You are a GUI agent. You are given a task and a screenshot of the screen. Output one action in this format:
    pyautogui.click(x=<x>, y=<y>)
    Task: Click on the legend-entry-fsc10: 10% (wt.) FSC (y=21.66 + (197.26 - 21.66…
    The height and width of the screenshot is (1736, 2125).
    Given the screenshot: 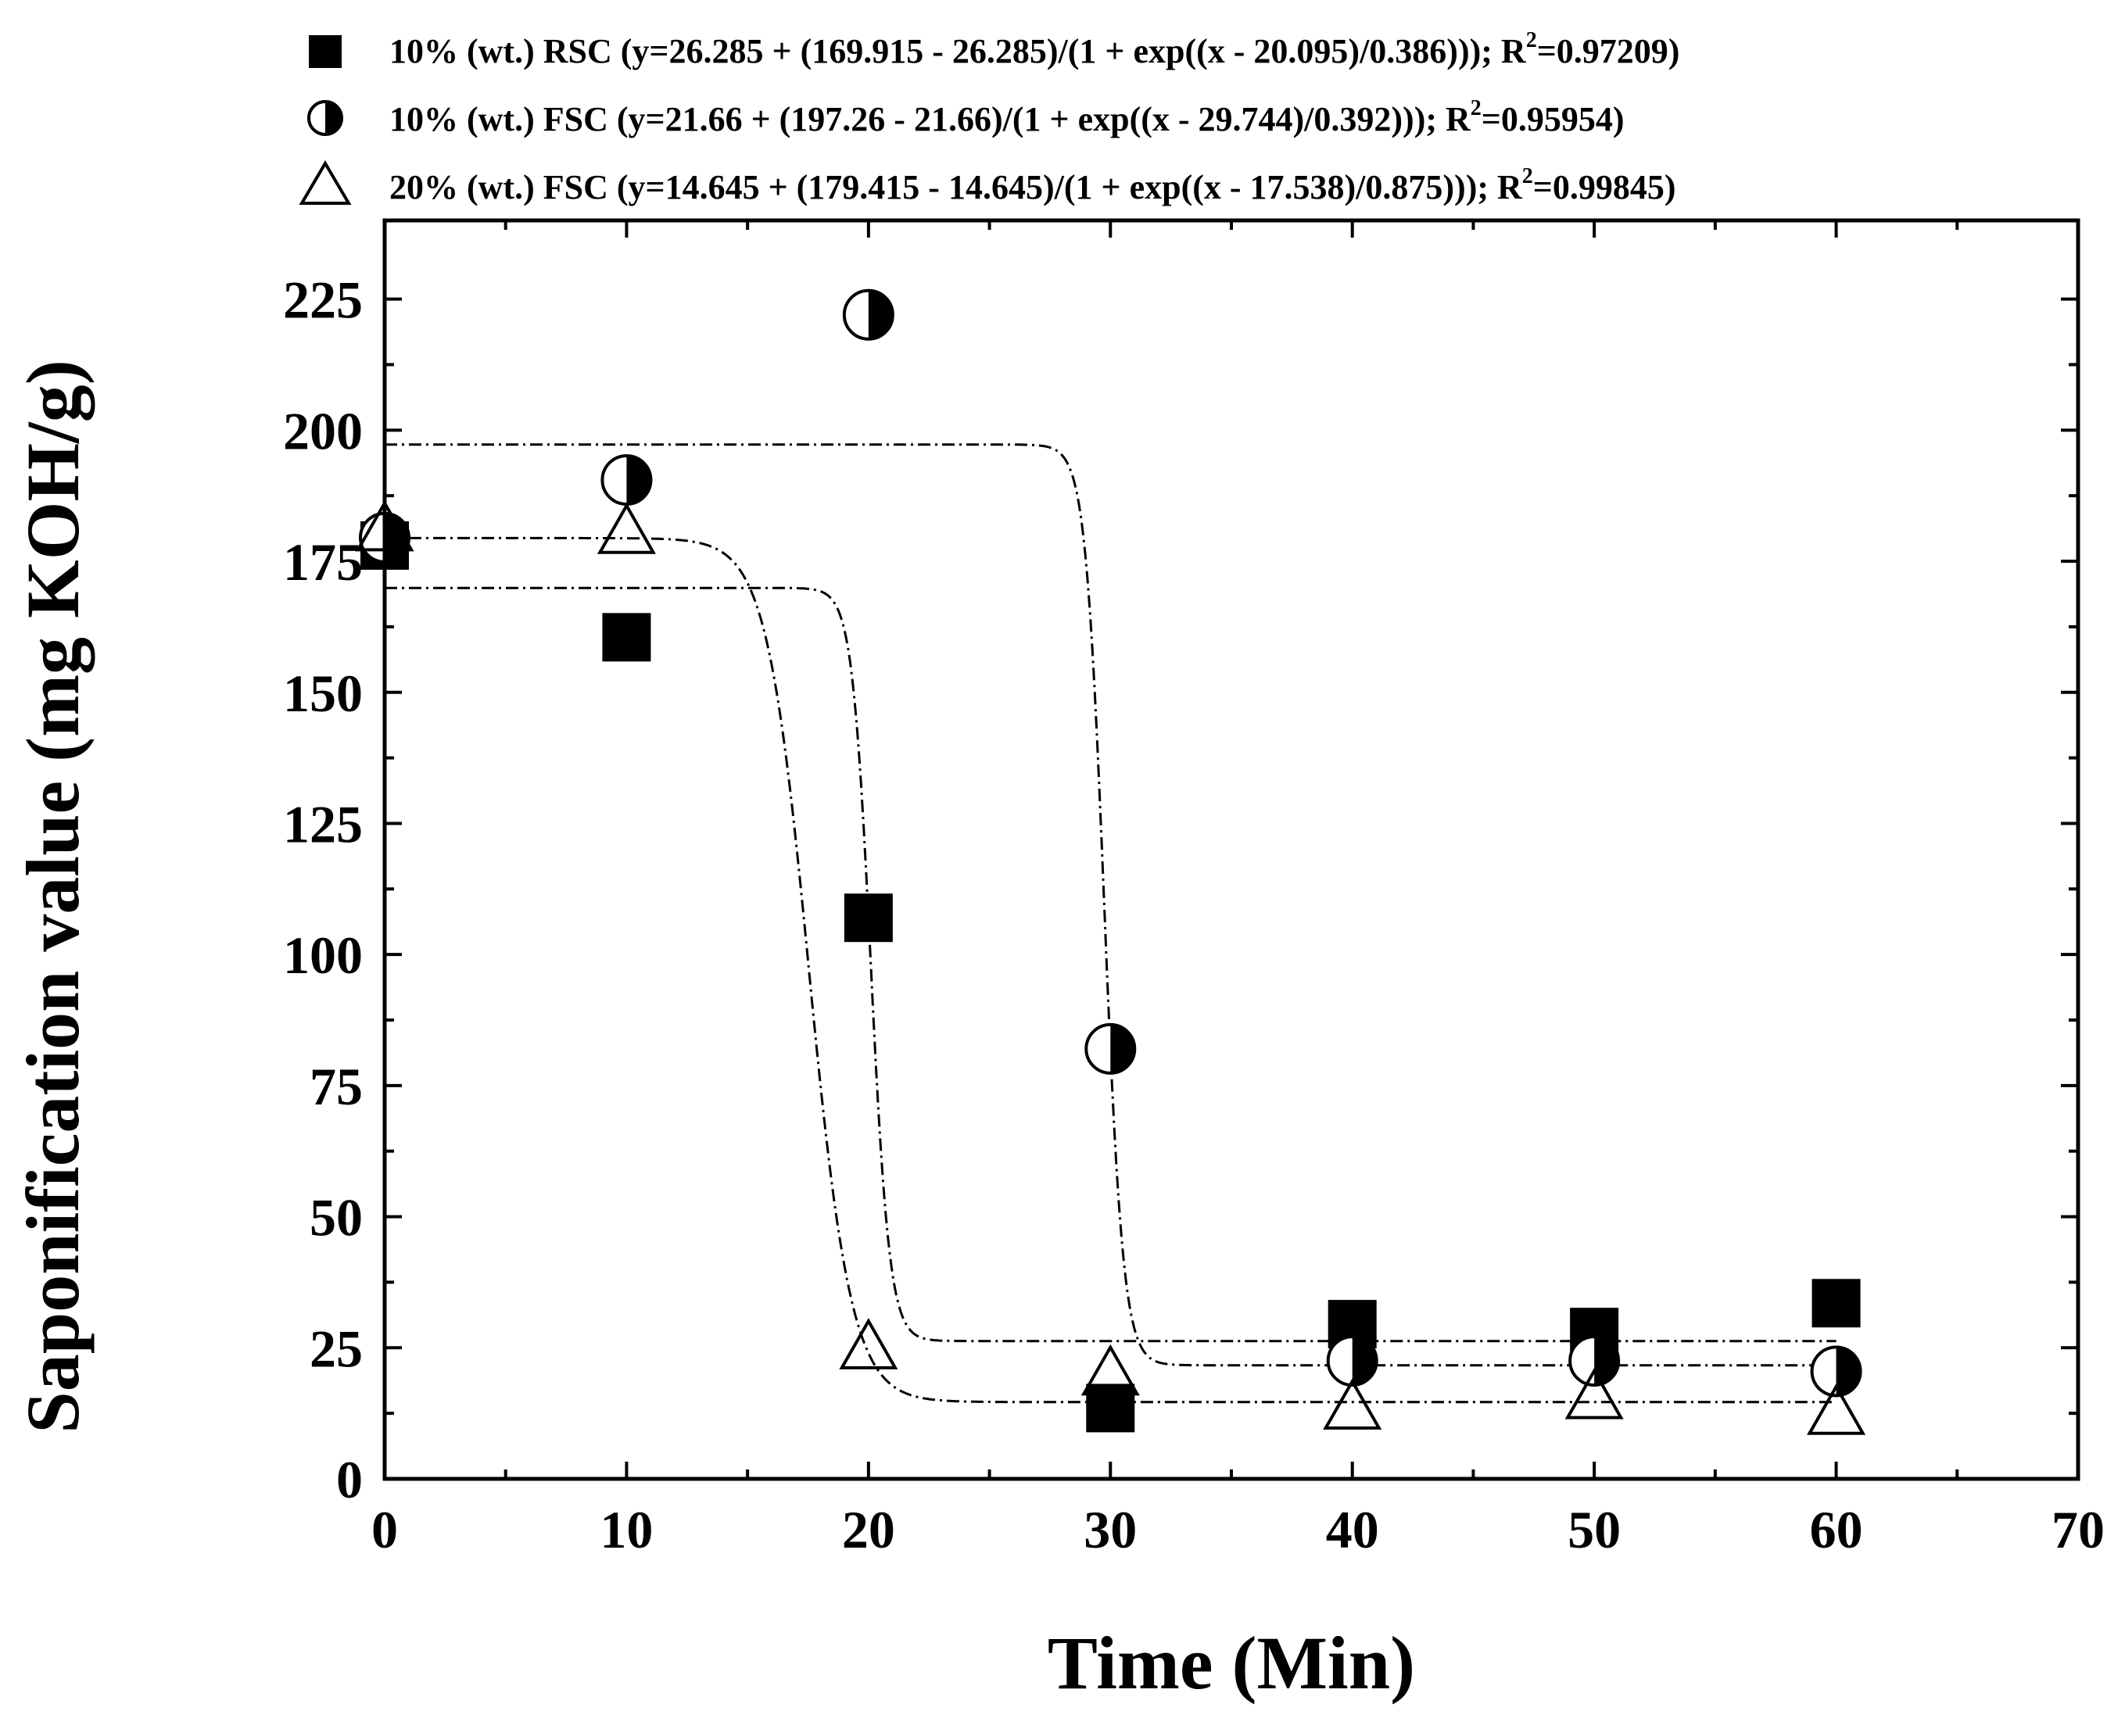 What is the action you would take?
    pyautogui.click(x=966, y=117)
    